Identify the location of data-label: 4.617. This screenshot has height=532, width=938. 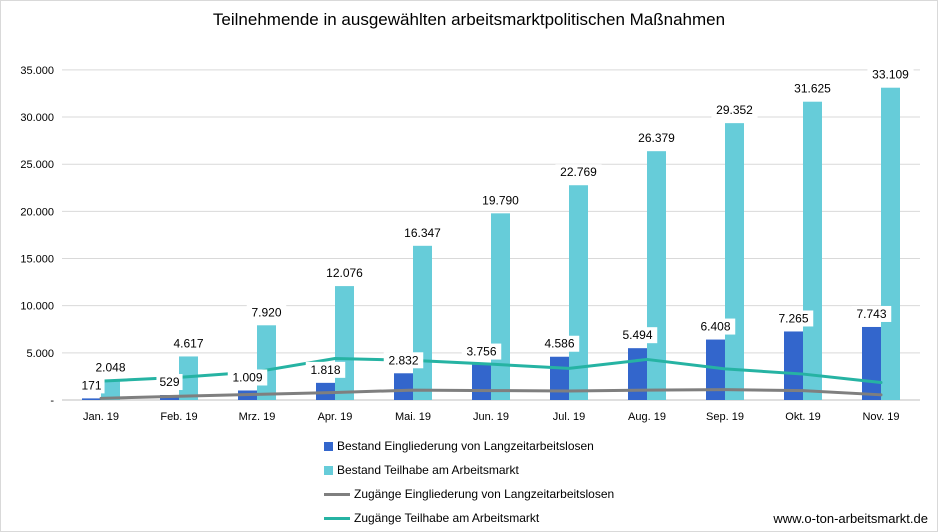
(188, 343).